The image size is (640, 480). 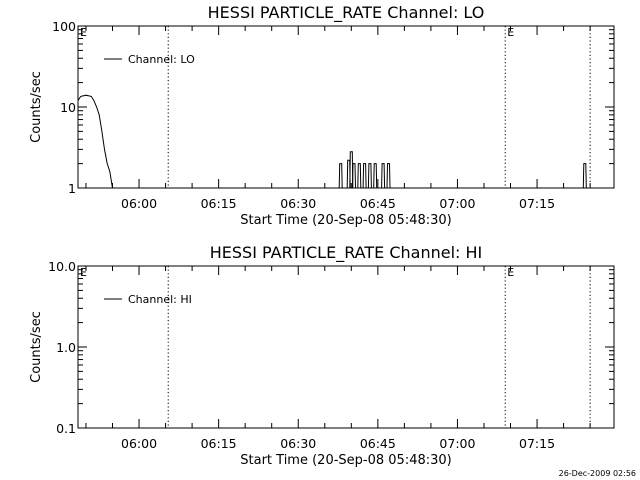 What do you see at coordinates (346, 13) in the screenshot?
I see `chart-title: HESSI PARTICLE_RATE Channel: LO` at bounding box center [346, 13].